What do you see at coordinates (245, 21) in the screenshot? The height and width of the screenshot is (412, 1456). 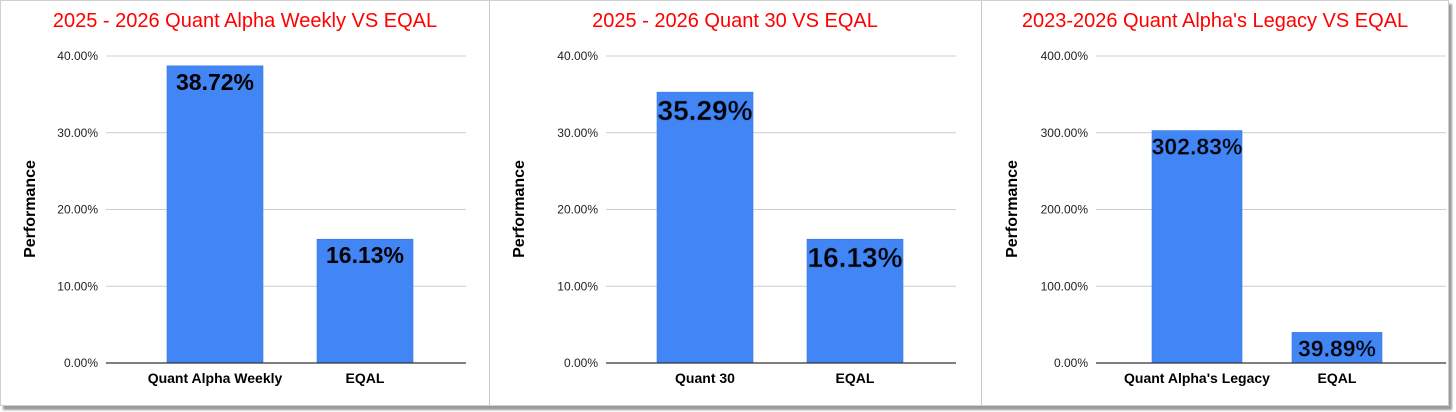 I see `chart-title: 2025 - 2026 Quant Alpha Weekly VS EQAL` at bounding box center [245, 21].